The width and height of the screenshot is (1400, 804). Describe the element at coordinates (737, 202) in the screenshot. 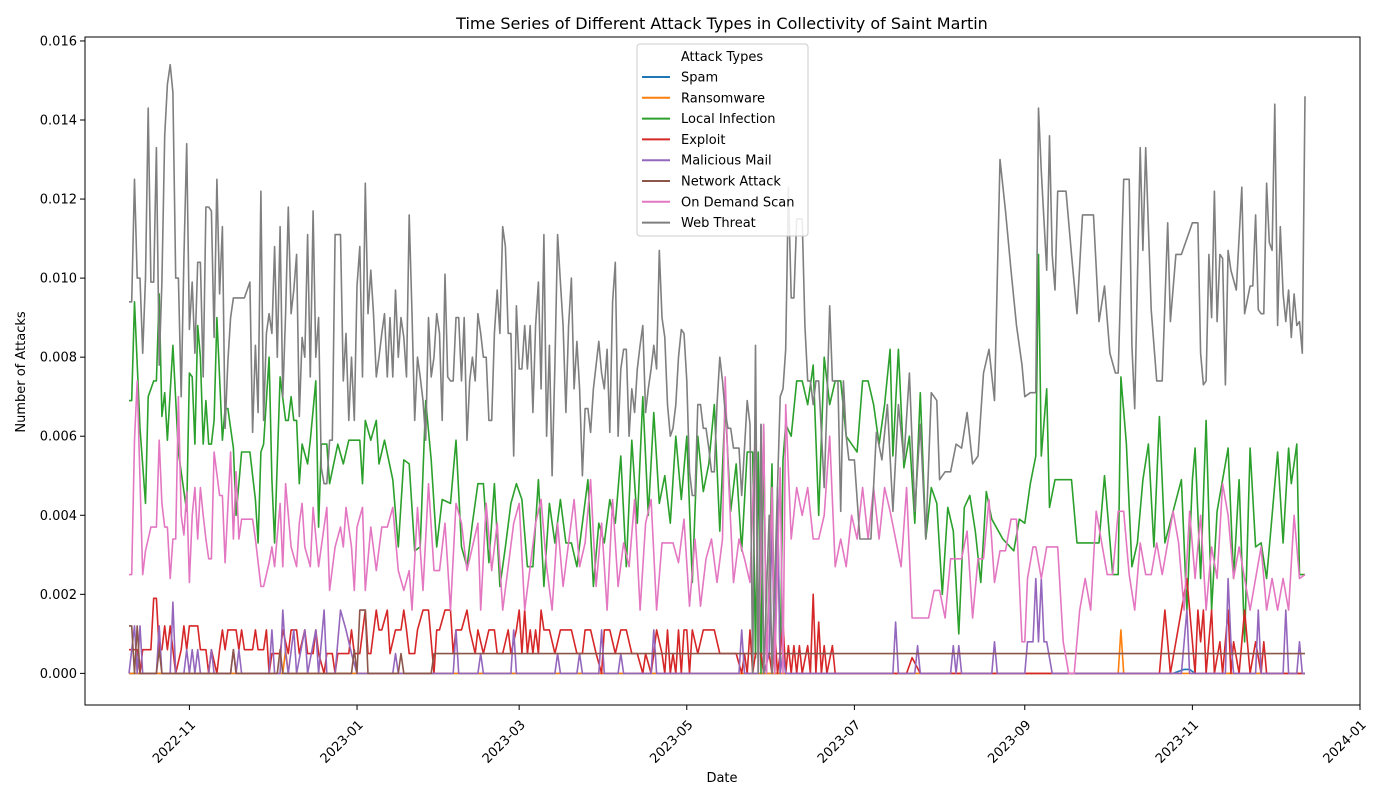

I see `legend-label: On Demand Scan` at that location.